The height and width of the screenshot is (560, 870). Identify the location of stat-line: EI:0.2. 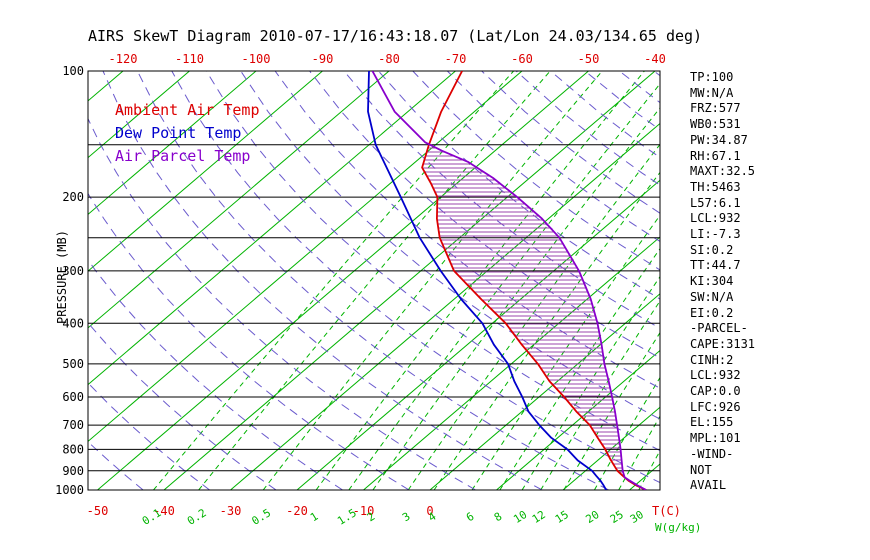
(712, 312).